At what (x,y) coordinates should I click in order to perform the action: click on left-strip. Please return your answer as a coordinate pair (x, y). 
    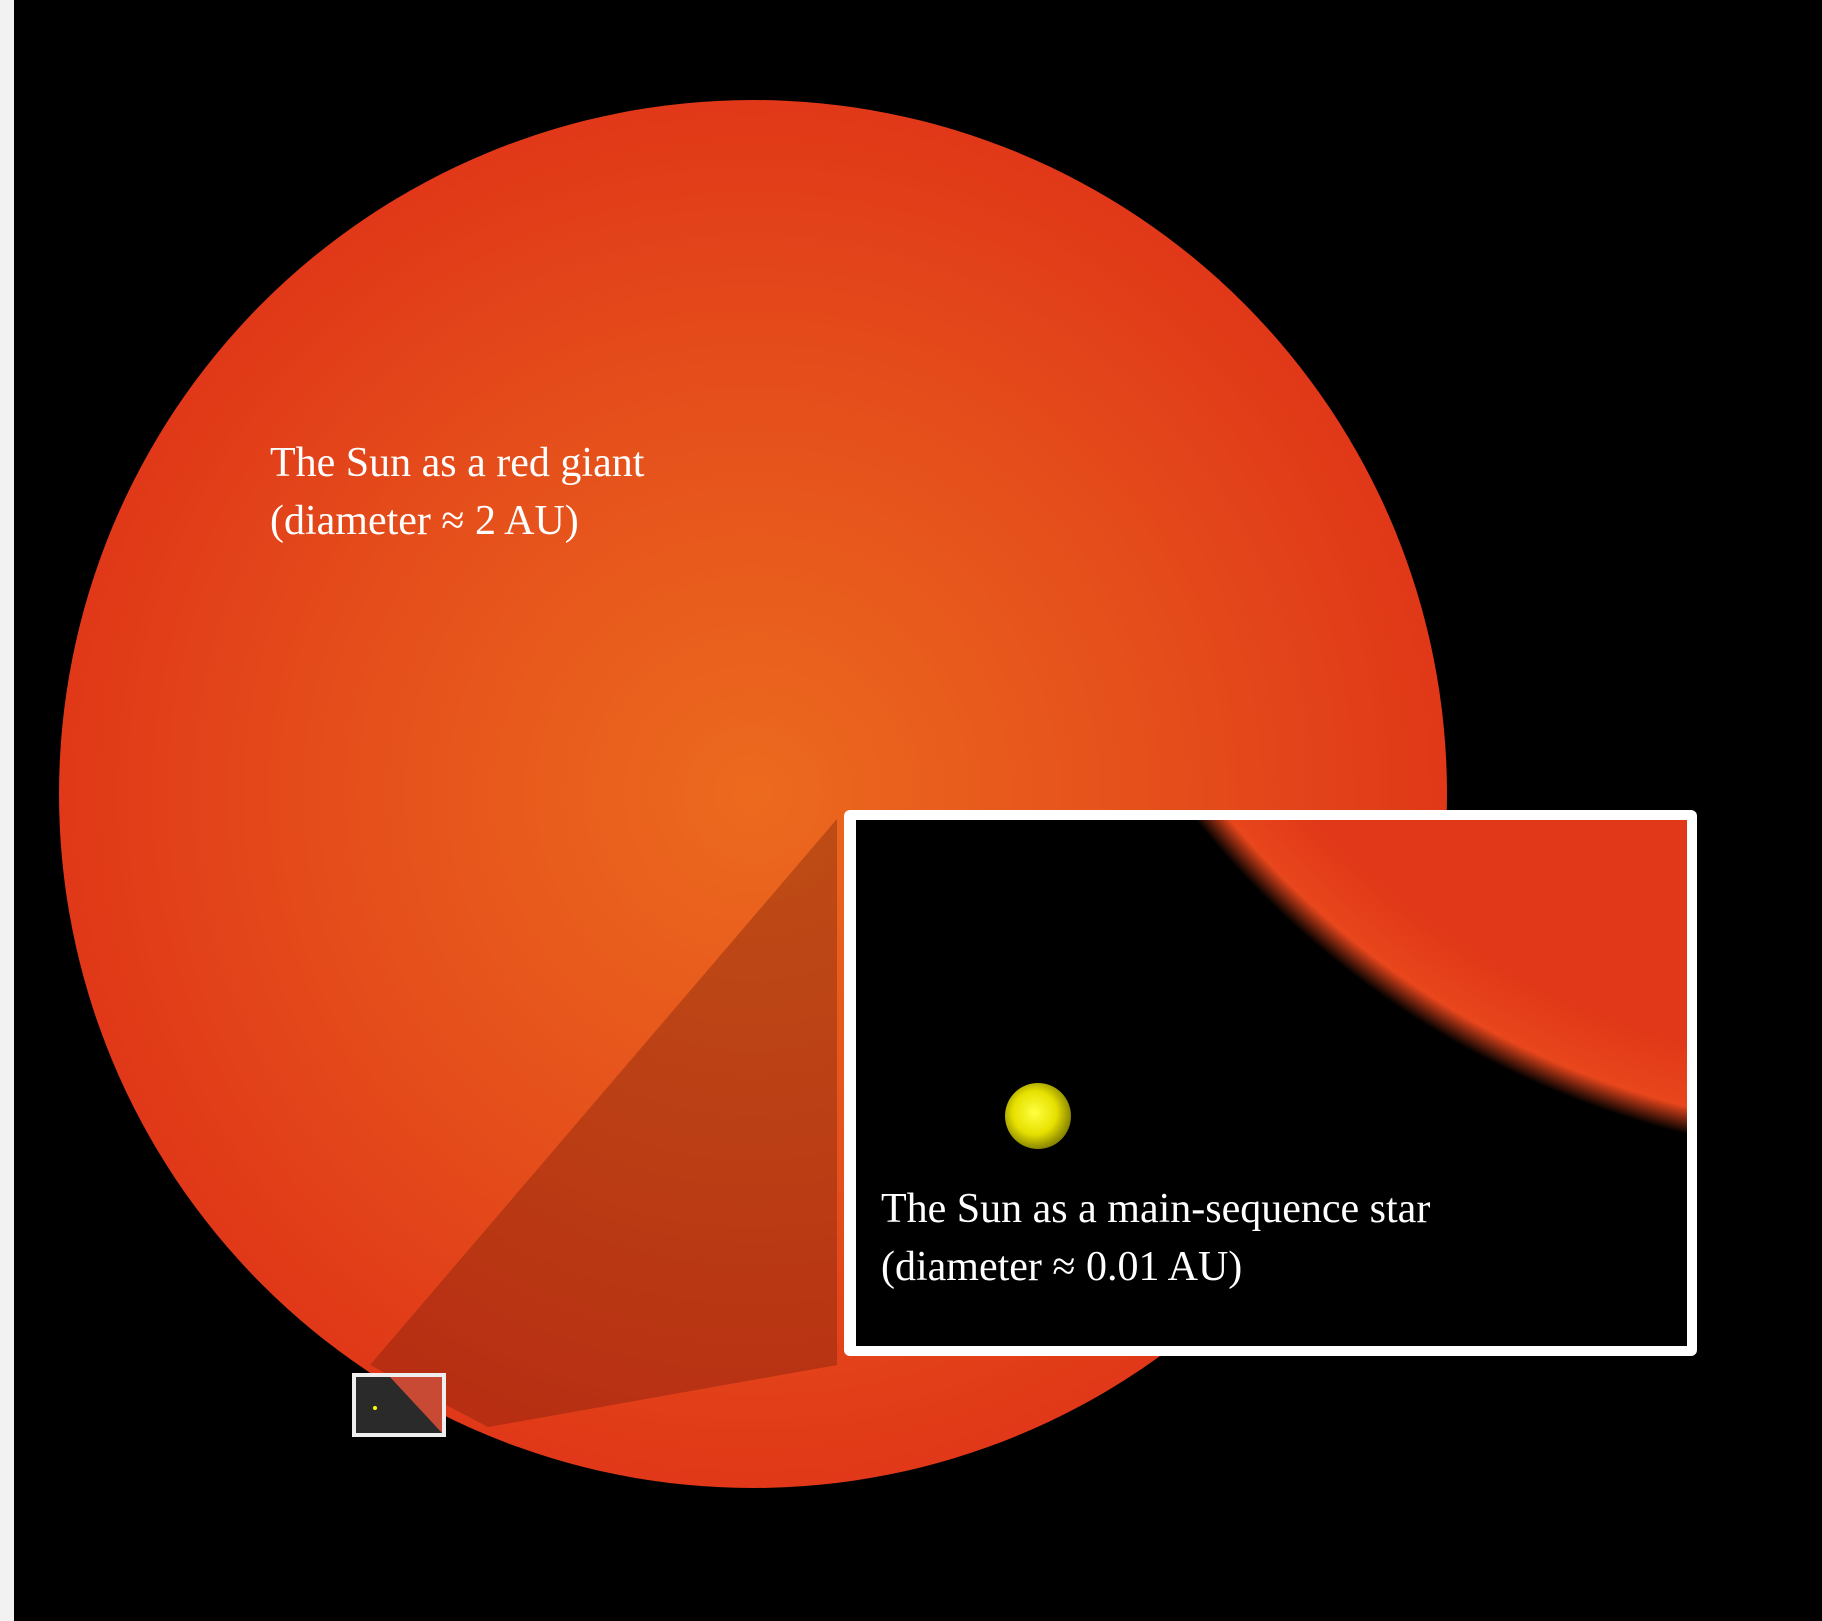
    Looking at the image, I should click on (7, 810).